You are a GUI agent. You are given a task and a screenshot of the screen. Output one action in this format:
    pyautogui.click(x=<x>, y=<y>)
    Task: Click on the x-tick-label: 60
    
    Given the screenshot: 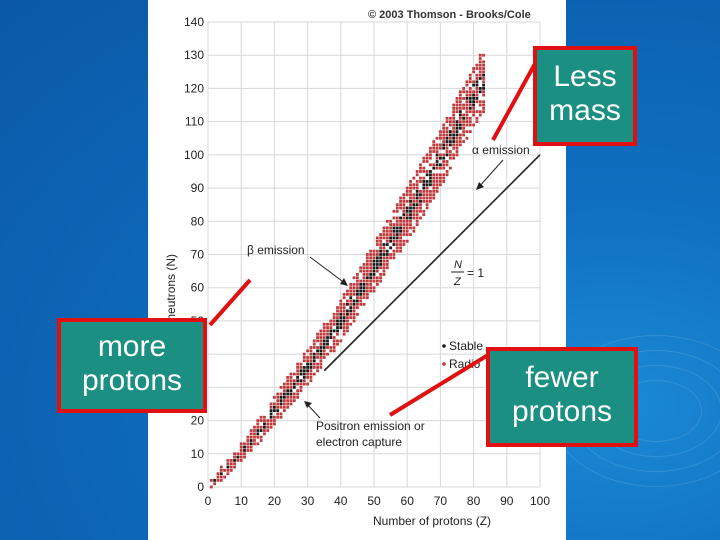 What is the action you would take?
    pyautogui.click(x=408, y=501)
    